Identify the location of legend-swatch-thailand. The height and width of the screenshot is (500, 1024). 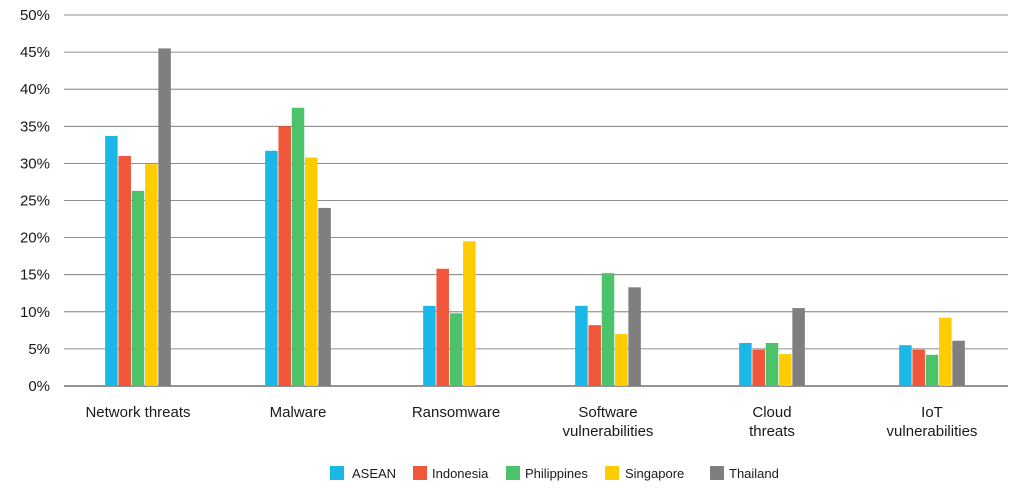
(717, 473).